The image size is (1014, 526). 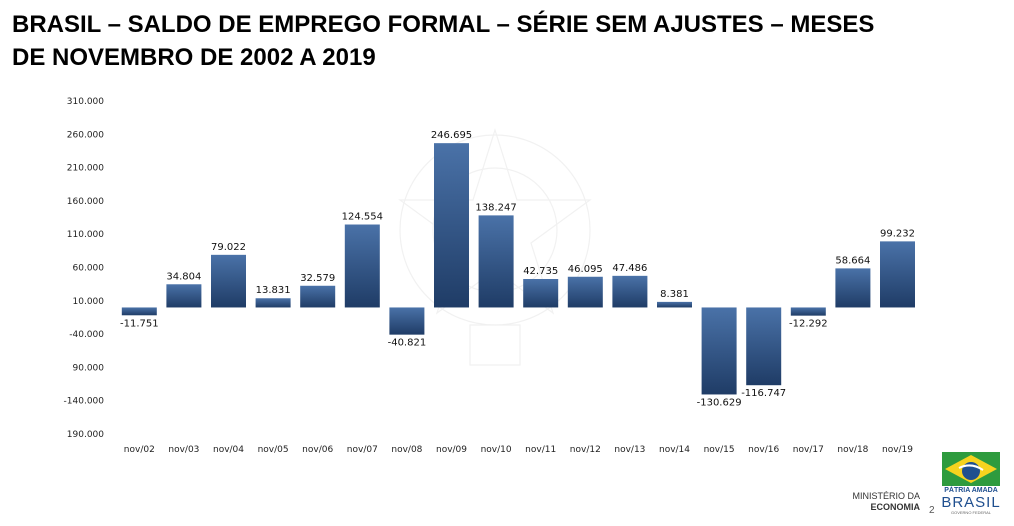 What do you see at coordinates (85, 435) in the screenshot?
I see `y-tick-label: 190.000` at bounding box center [85, 435].